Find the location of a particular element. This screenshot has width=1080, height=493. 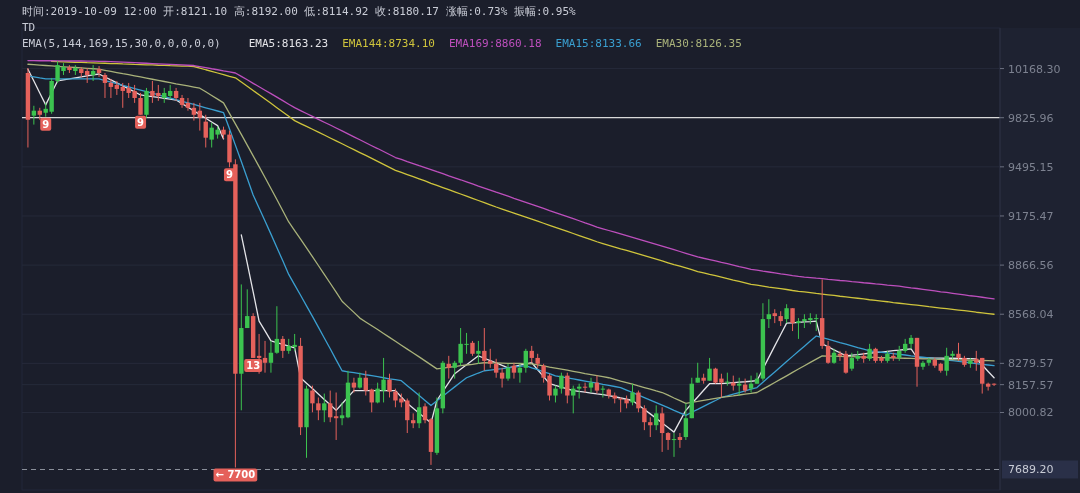

series-name: EMA144:8734.10 is located at coordinates (388, 43).